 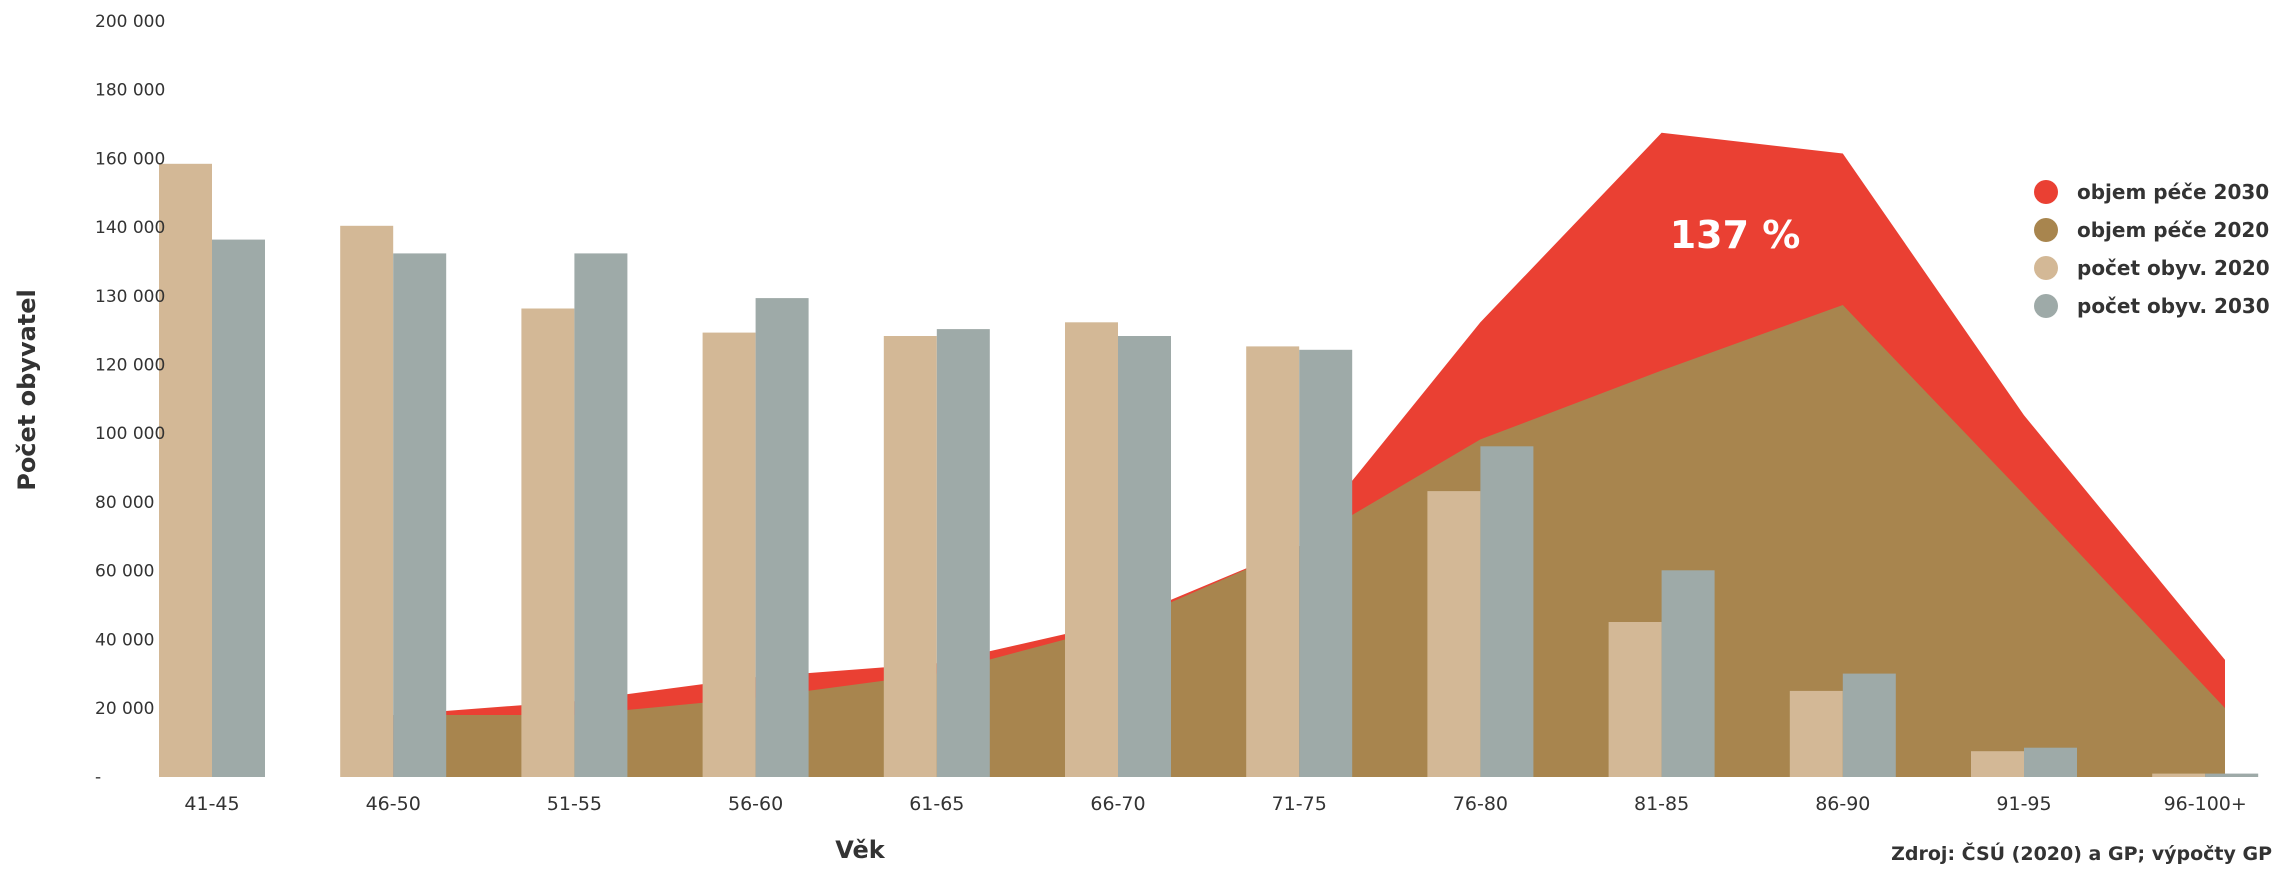 What do you see at coordinates (2081, 853) in the screenshot?
I see `source-note: Zdroj: ČSÚ (2020) a GP; výpočty GP` at bounding box center [2081, 853].